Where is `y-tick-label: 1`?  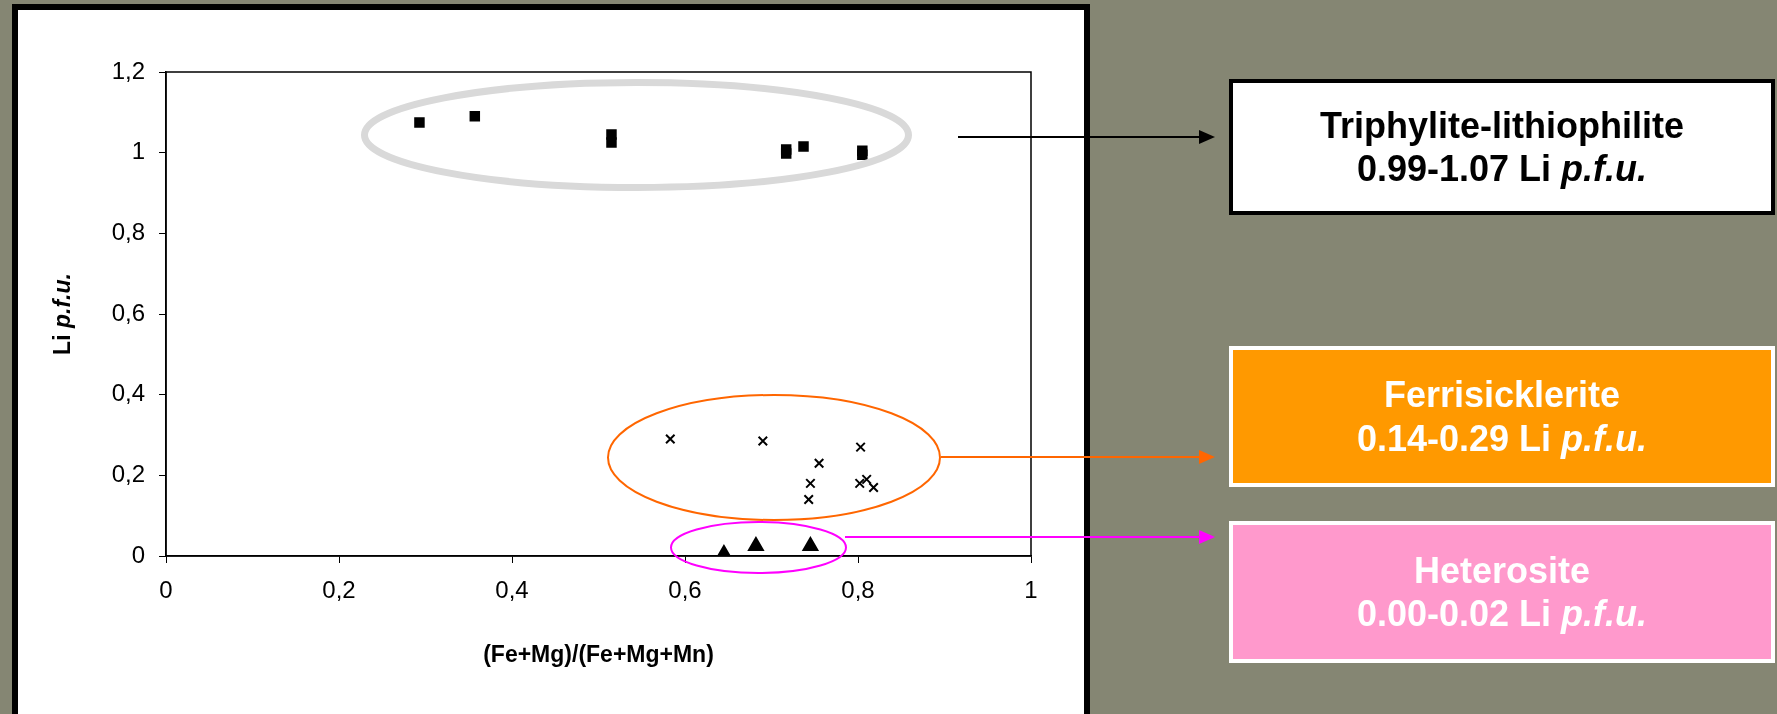 y-tick-label: 1 is located at coordinates (138, 151).